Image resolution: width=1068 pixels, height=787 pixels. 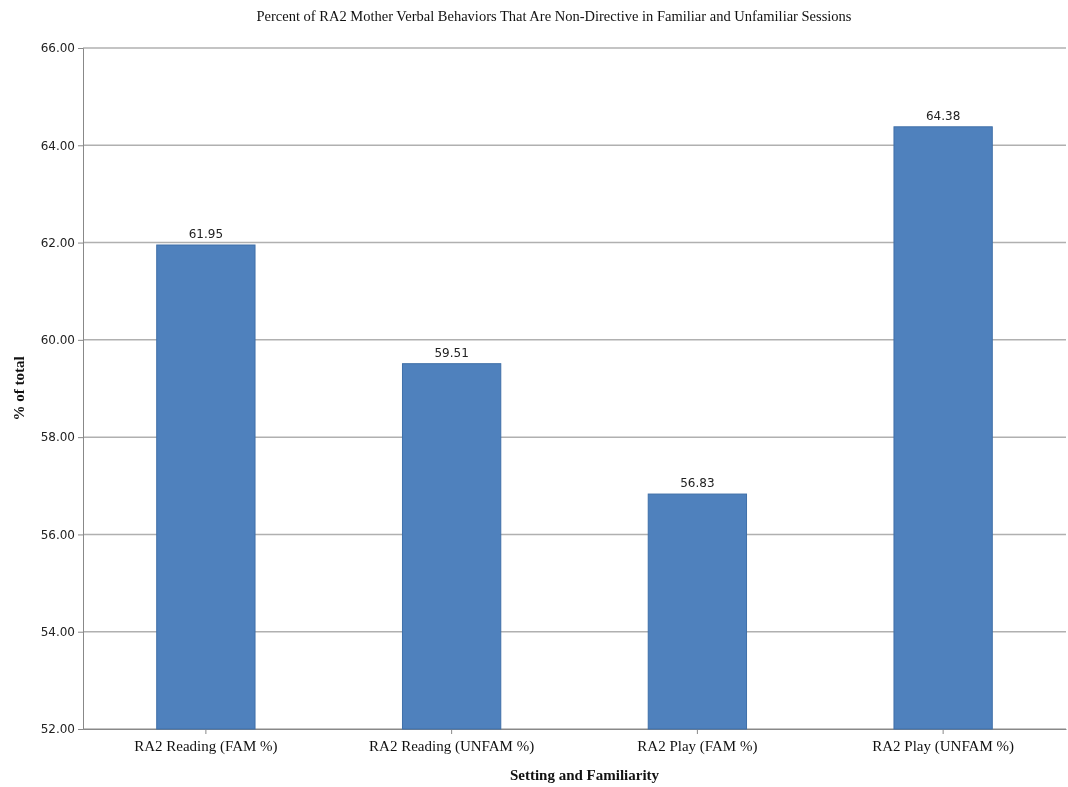 I want to click on chart-title: Percent of RA2 Mother Verbal Behaviors That Are Non-Directive in Familiar and Unfamiliar Sessions, so click(x=554, y=16).